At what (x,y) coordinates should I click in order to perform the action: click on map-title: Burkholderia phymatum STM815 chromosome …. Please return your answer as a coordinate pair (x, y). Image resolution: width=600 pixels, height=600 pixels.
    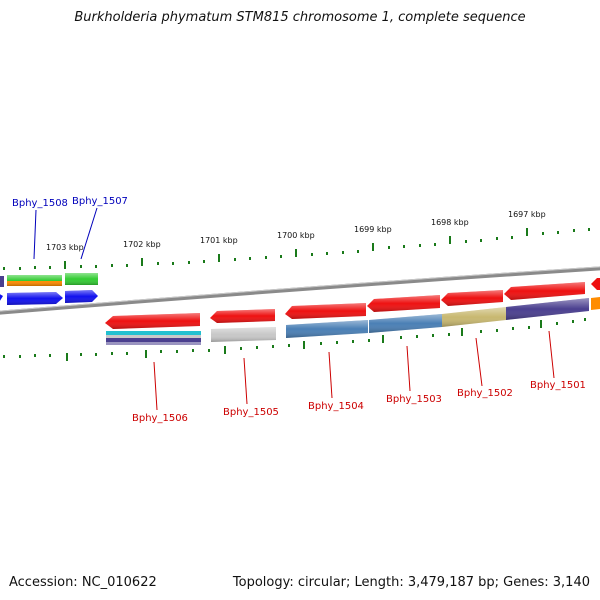
    Looking at the image, I should click on (300, 17).